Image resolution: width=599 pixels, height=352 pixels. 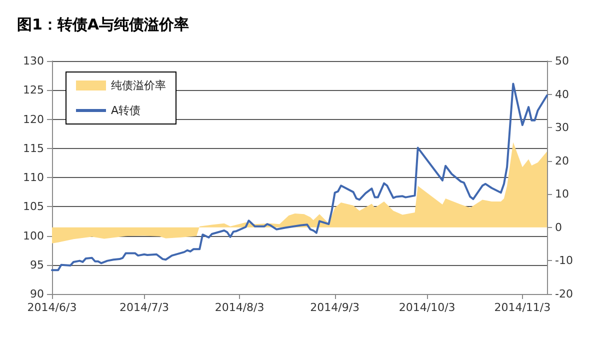 I want to click on y-tick-label: 115, so click(x=33, y=148).